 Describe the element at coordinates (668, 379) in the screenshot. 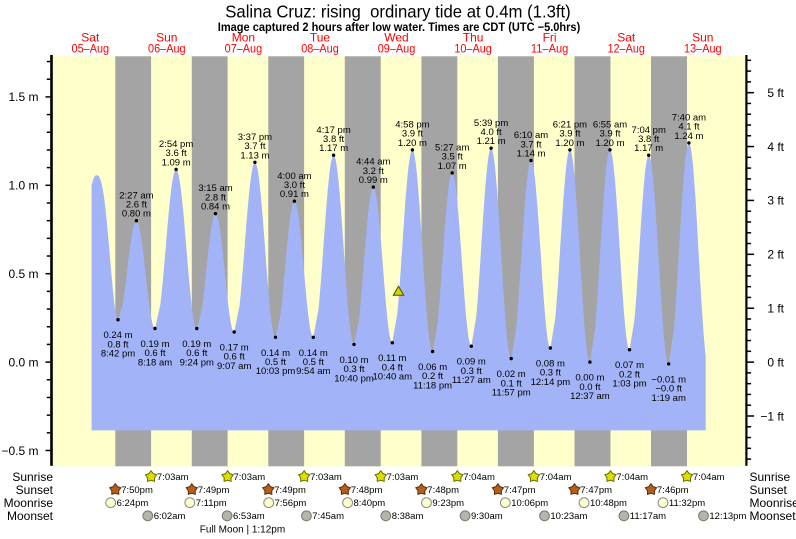

I see `svg-text: −0.01 m` at that location.